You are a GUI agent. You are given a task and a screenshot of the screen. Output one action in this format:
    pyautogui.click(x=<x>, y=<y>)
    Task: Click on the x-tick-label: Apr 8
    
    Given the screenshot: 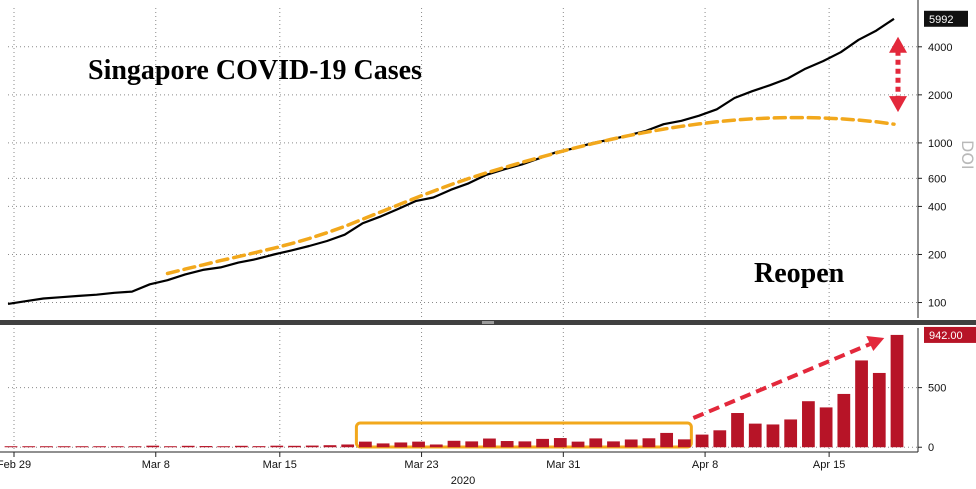 What is the action you would take?
    pyautogui.click(x=705, y=465)
    